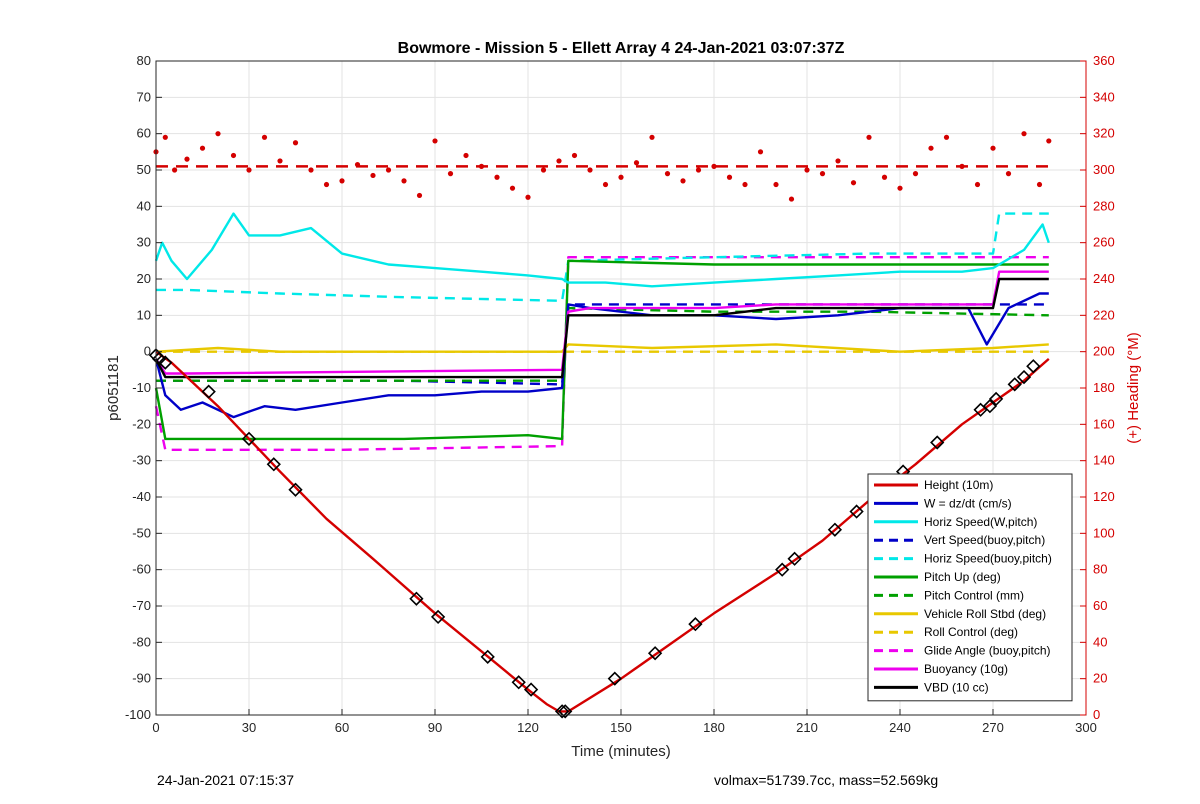  I want to click on x-tick-label: 90, so click(435, 727).